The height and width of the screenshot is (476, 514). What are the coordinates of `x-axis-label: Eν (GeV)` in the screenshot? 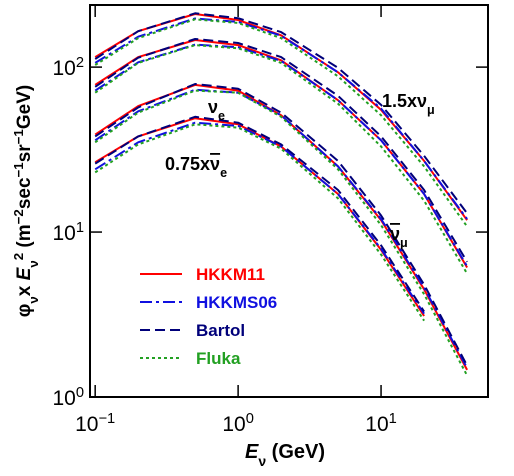 It's located at (285, 455).